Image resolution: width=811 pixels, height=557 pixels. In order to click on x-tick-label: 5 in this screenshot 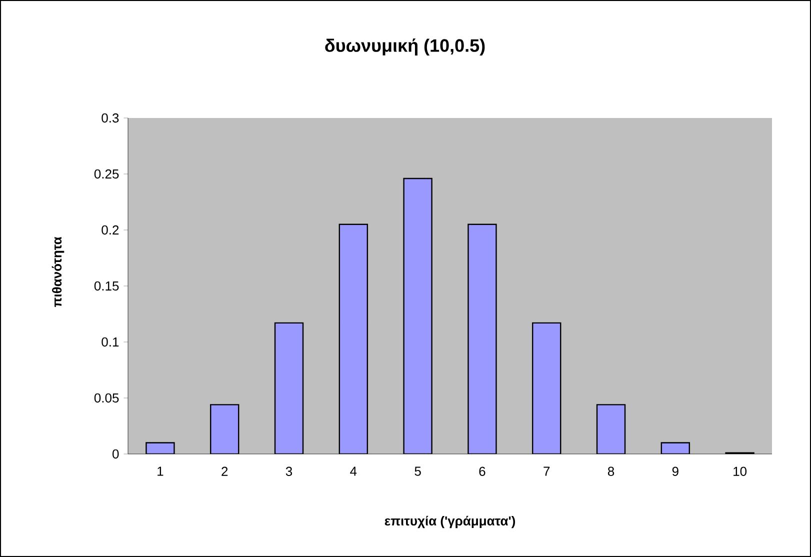, I will do `click(417, 471)`.